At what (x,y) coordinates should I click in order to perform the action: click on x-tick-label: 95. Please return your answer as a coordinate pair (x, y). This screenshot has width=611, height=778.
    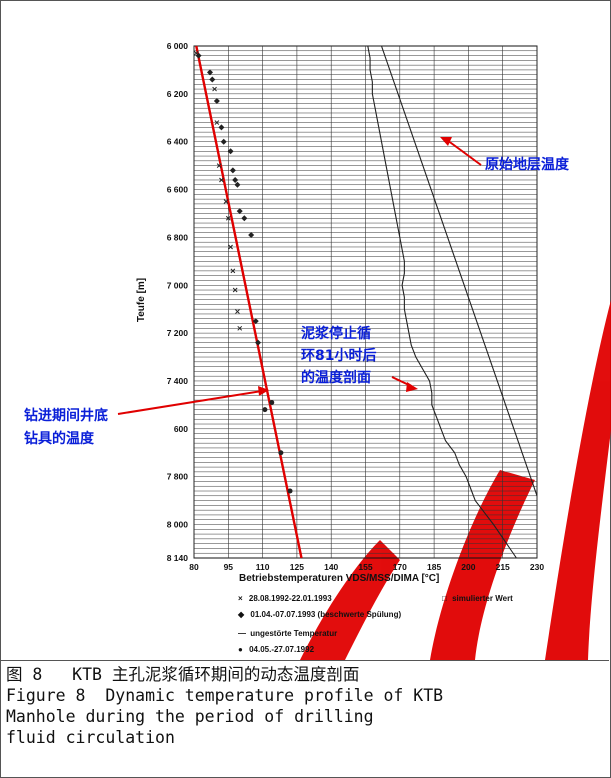
    Looking at the image, I should click on (229, 567).